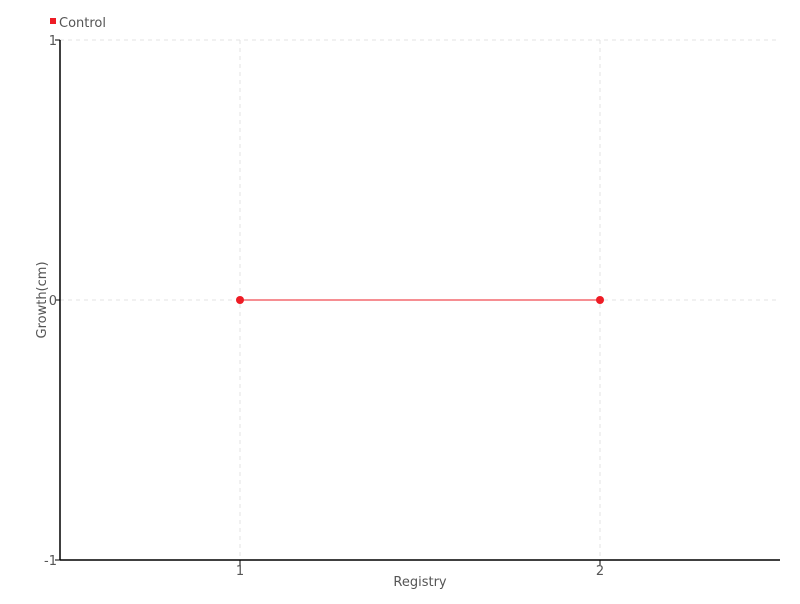 Image resolution: width=800 pixels, height=604 pixels. Describe the element at coordinates (240, 571) in the screenshot. I see `x-tick-label: 1` at that location.